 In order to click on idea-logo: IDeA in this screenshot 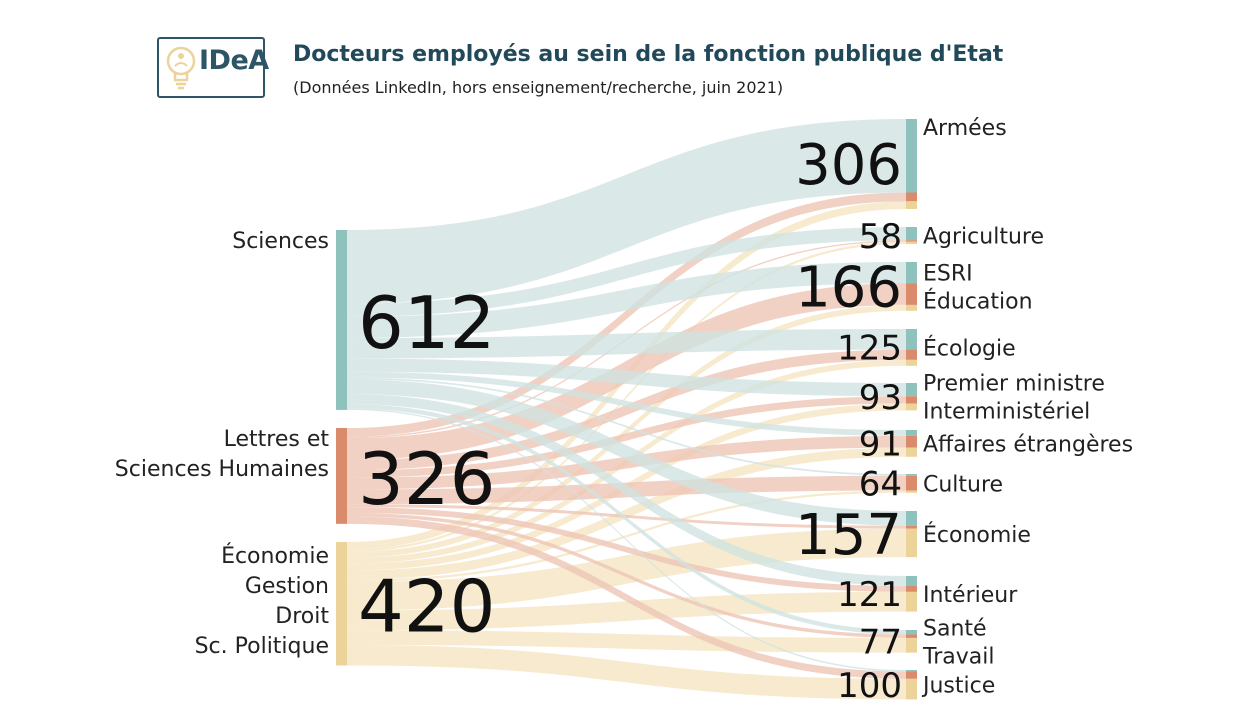, I will do `click(213, 67)`.